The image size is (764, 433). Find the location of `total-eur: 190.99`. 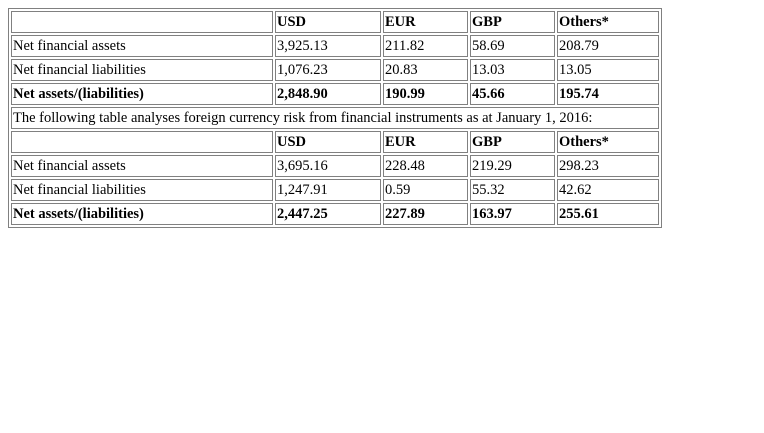

total-eur: 190.99 is located at coordinates (425, 94).